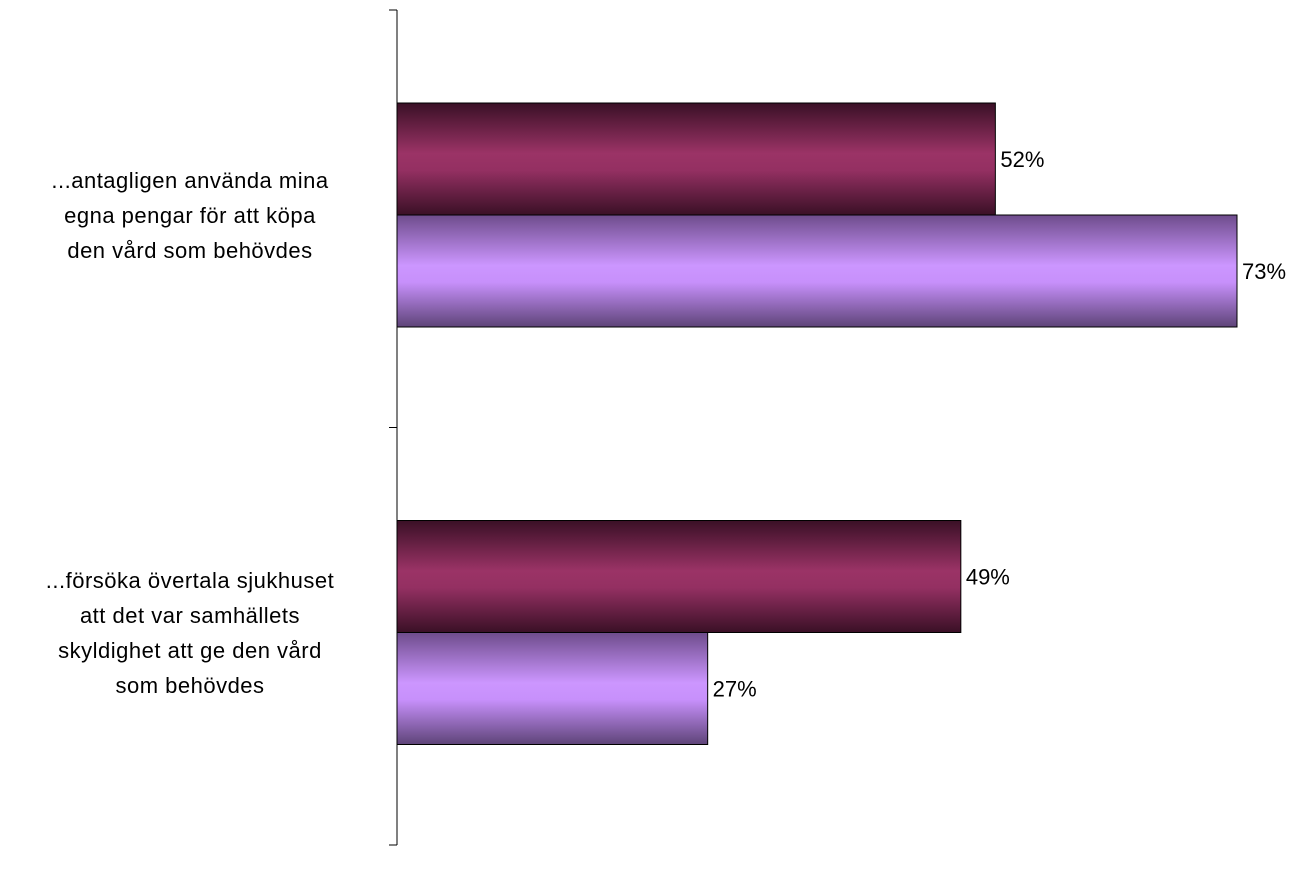 This screenshot has width=1306, height=872. What do you see at coordinates (1264, 271) in the screenshot?
I see `value-label: 73%` at bounding box center [1264, 271].